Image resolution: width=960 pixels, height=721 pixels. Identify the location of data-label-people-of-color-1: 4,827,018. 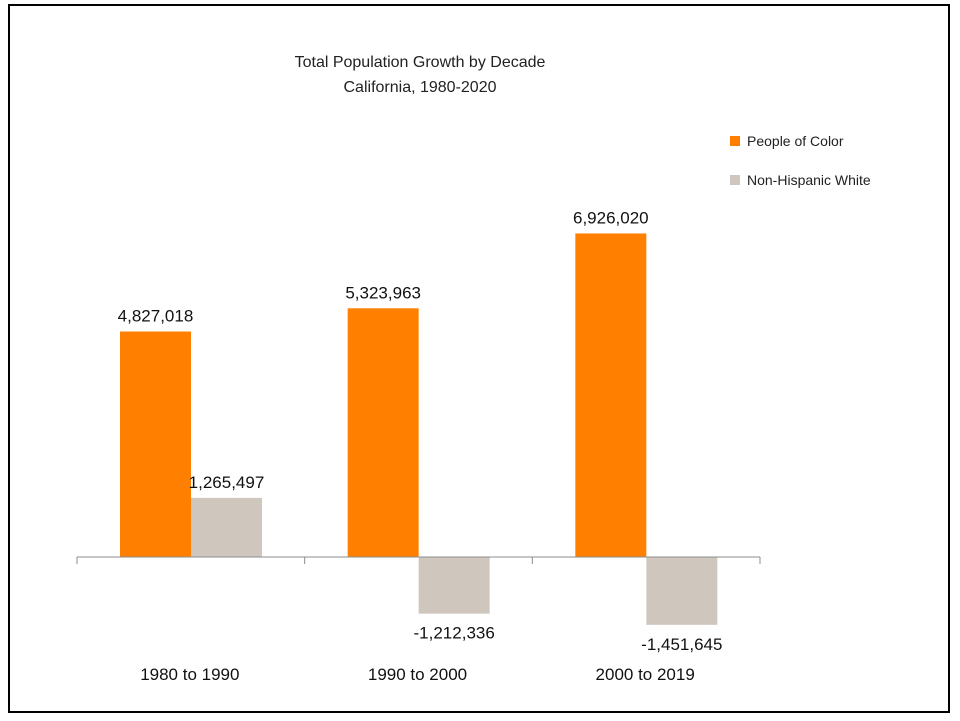
(156, 316).